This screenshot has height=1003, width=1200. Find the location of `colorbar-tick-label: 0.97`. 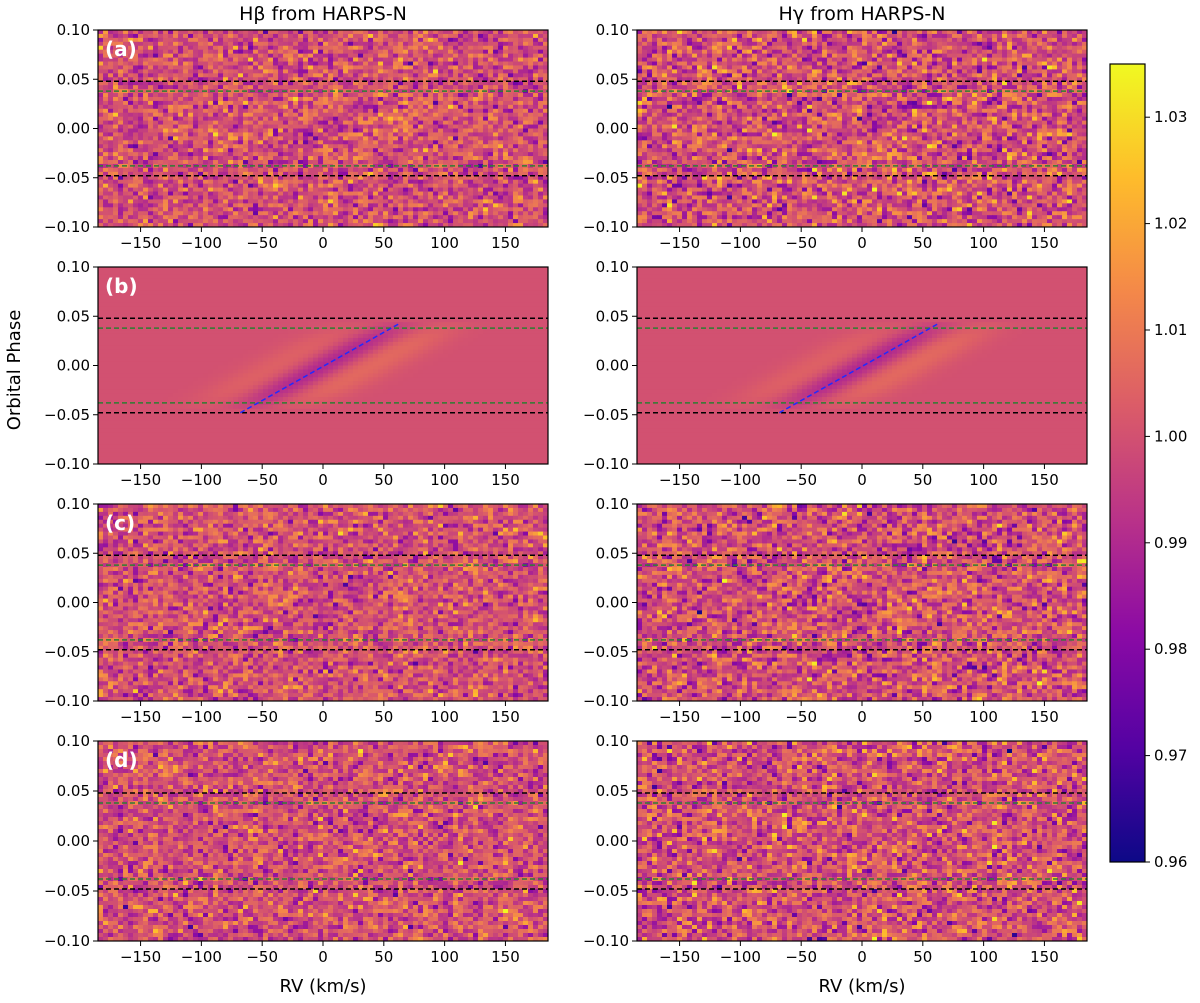

colorbar-tick-label: 0.97 is located at coordinates (1170, 756).